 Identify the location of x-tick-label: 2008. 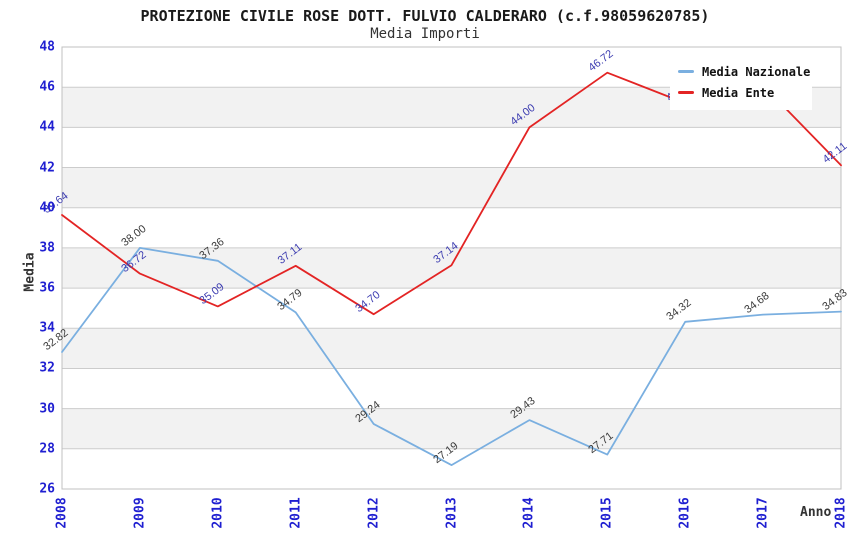
(62, 513).